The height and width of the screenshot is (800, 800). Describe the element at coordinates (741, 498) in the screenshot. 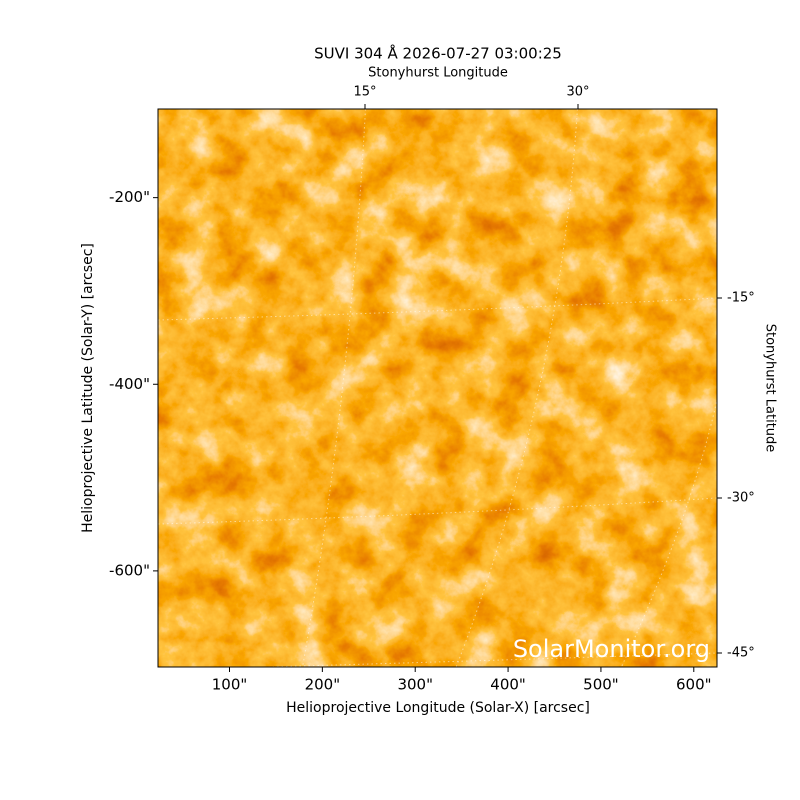

I see `right-tick-label: -30°` at that location.